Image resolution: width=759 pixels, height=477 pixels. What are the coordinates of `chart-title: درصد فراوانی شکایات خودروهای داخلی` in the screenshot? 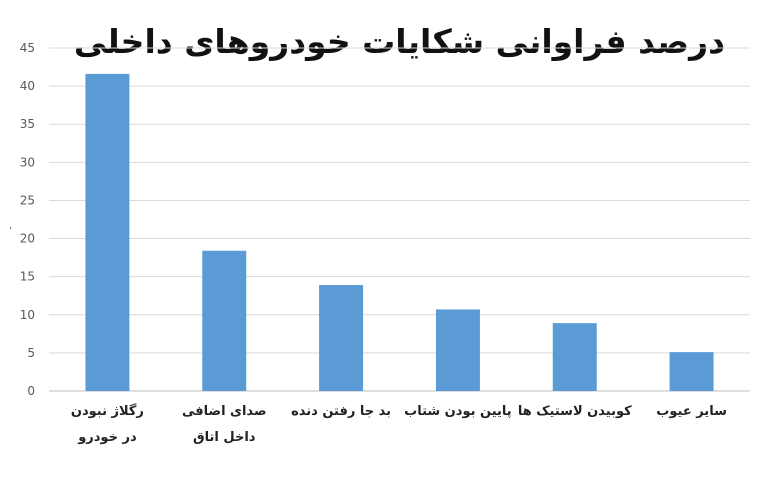 It's located at (399, 41).